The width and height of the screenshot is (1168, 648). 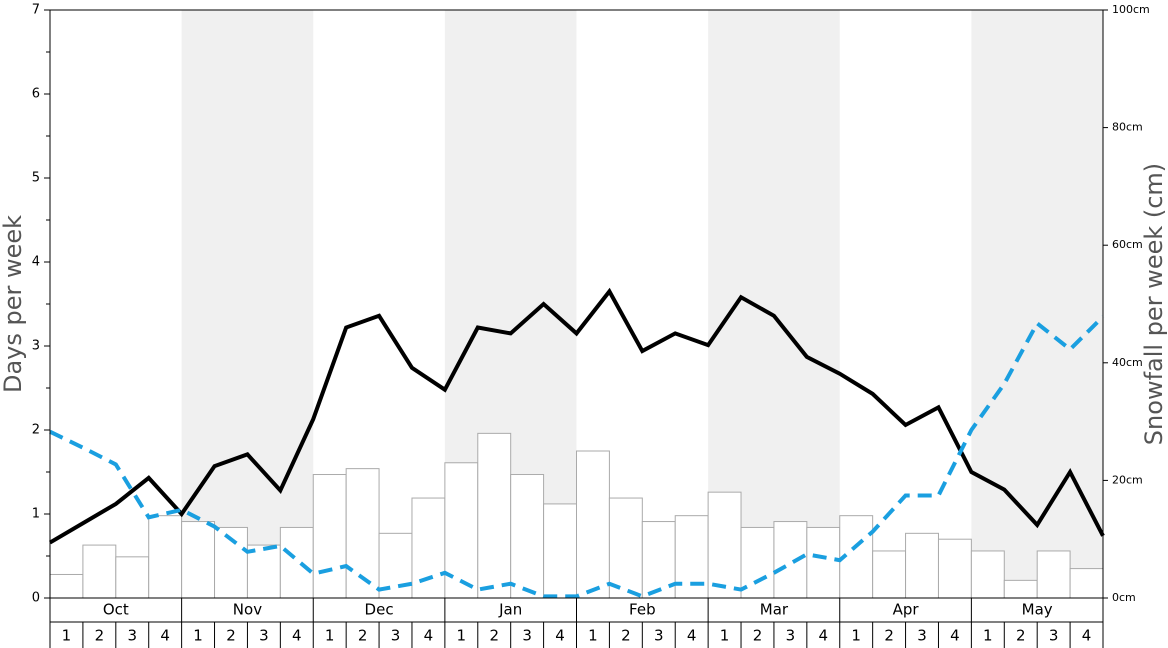 I want to click on y2-axis-title: Snowfall per week (cm), so click(x=1154, y=304).